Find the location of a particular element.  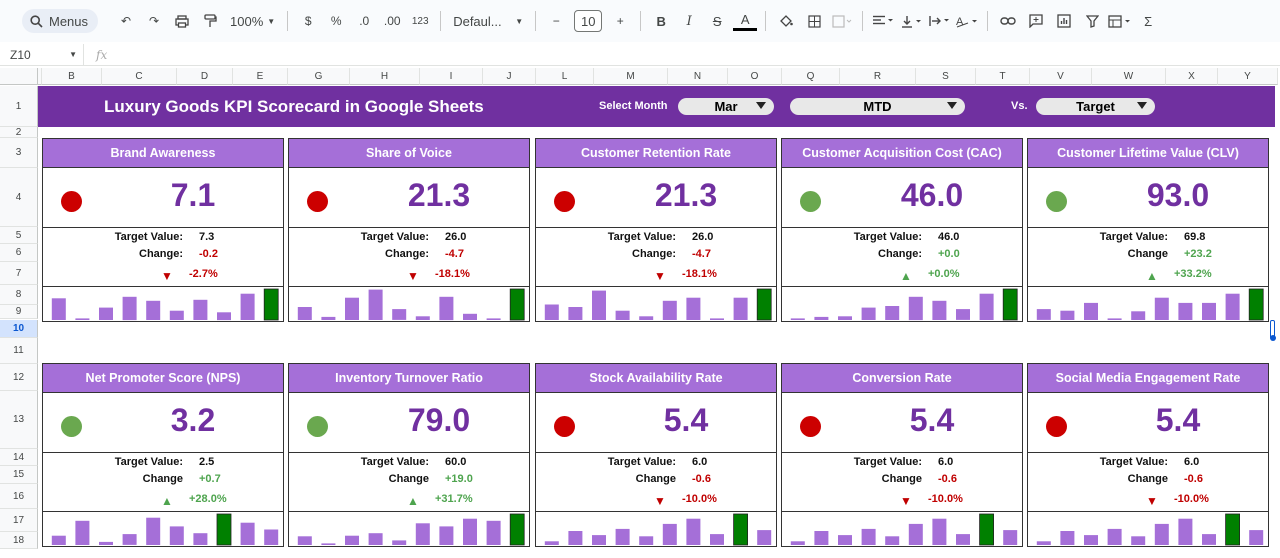

row-header: 17 is located at coordinates (19, 520).